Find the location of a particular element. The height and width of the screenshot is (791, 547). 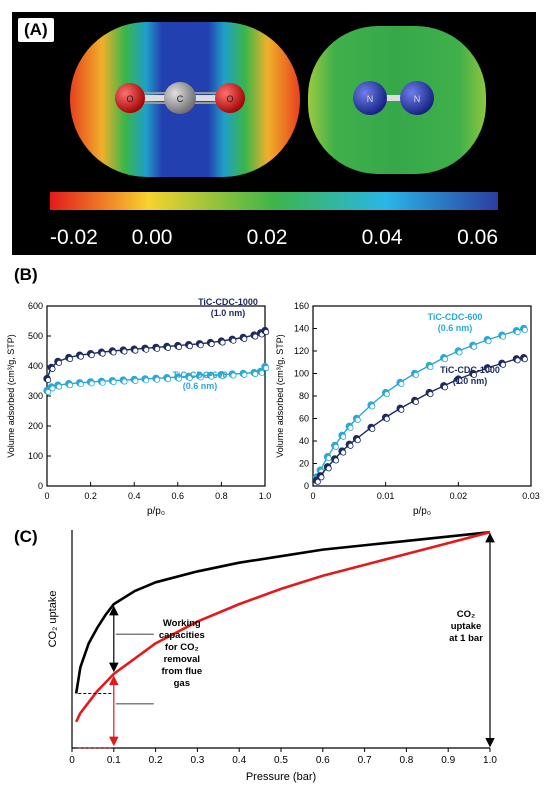

panel-a-label: (A) is located at coordinates (36, 30).